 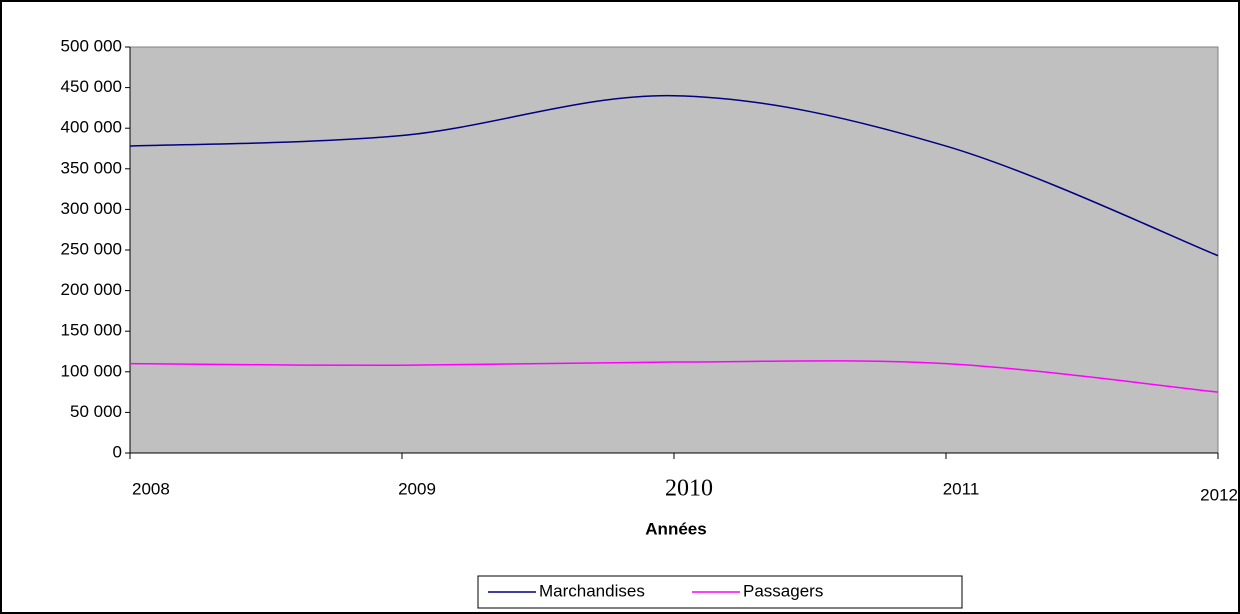 What do you see at coordinates (783, 590) in the screenshot?
I see `legend-label: Passagers` at bounding box center [783, 590].